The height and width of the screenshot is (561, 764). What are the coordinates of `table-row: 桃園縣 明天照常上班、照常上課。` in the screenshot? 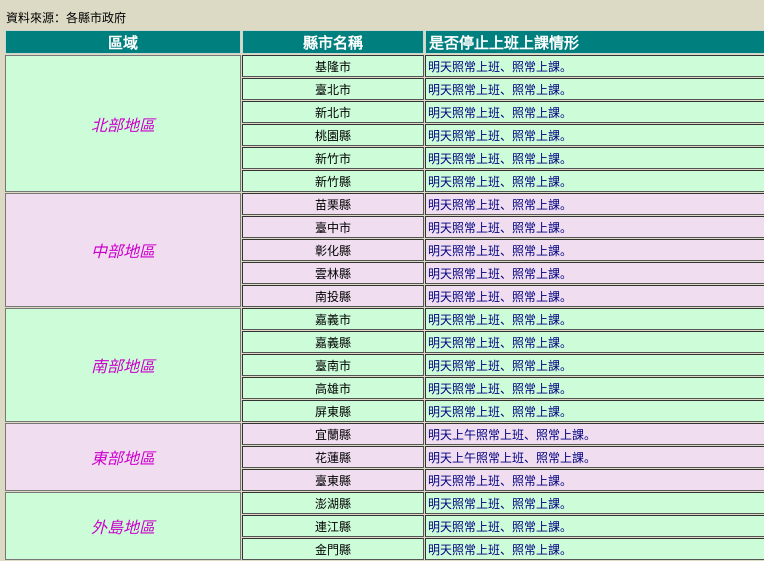 It's located at (384, 135).